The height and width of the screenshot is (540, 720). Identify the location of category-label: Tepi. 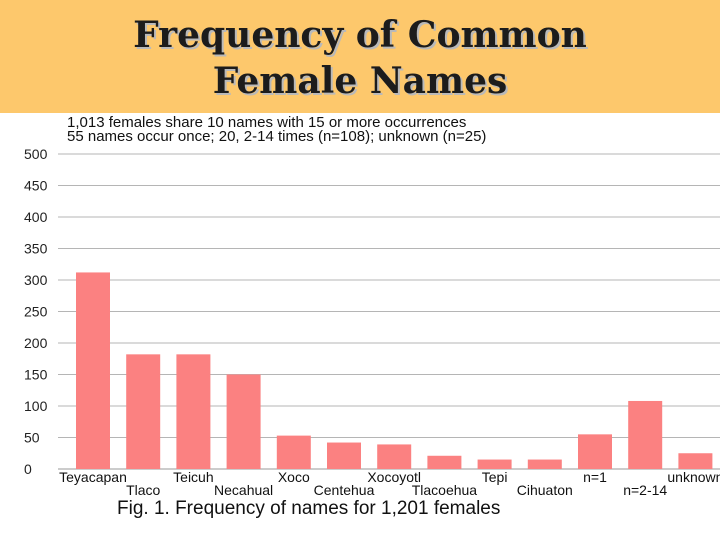
(495, 477).